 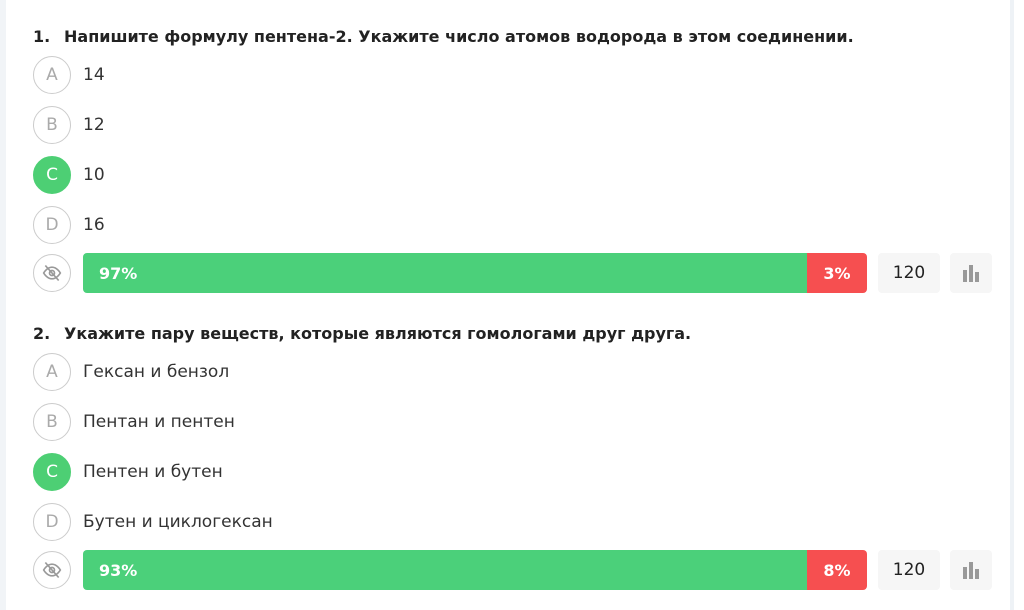 I want to click on answer-stats: 93% 8% 120, so click(x=518, y=570).